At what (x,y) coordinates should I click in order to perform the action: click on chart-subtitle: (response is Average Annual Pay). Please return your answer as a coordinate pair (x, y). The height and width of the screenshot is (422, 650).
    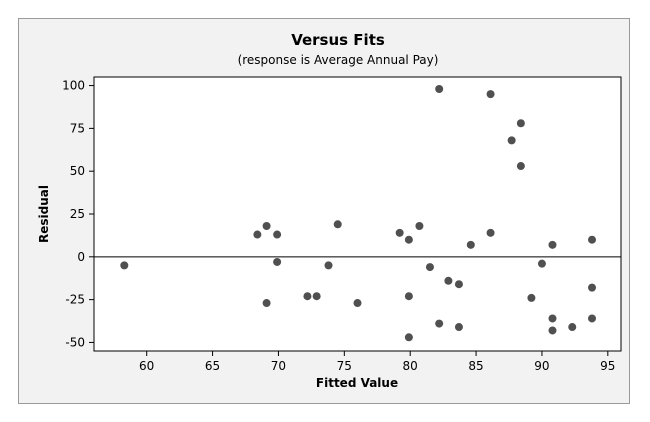
    Looking at the image, I should click on (338, 60).